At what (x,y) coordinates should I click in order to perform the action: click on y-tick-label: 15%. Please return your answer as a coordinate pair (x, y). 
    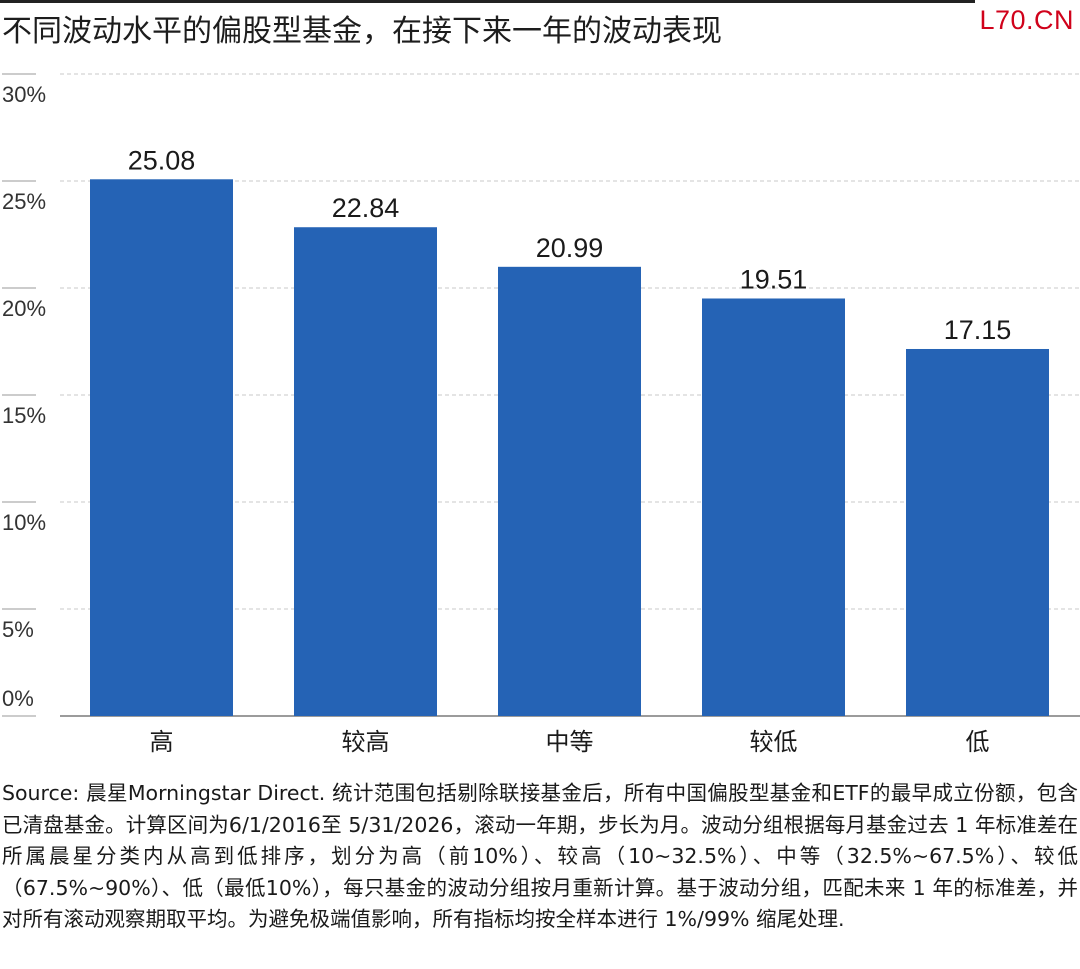
    Looking at the image, I should click on (24, 415).